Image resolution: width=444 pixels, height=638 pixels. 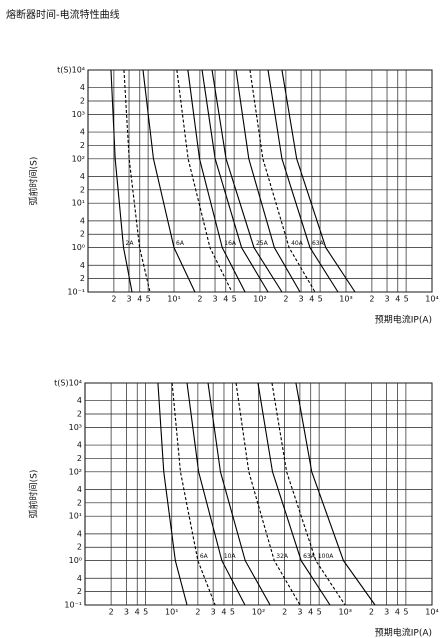 What do you see at coordinates (282, 556) in the screenshot?
I see `curve-label: 32A` at bounding box center [282, 556].